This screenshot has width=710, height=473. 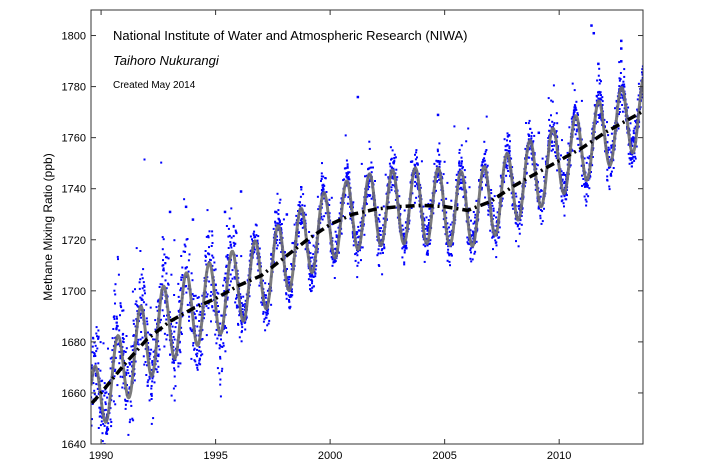 I want to click on y-tick-label: 1660, so click(x=74, y=394).